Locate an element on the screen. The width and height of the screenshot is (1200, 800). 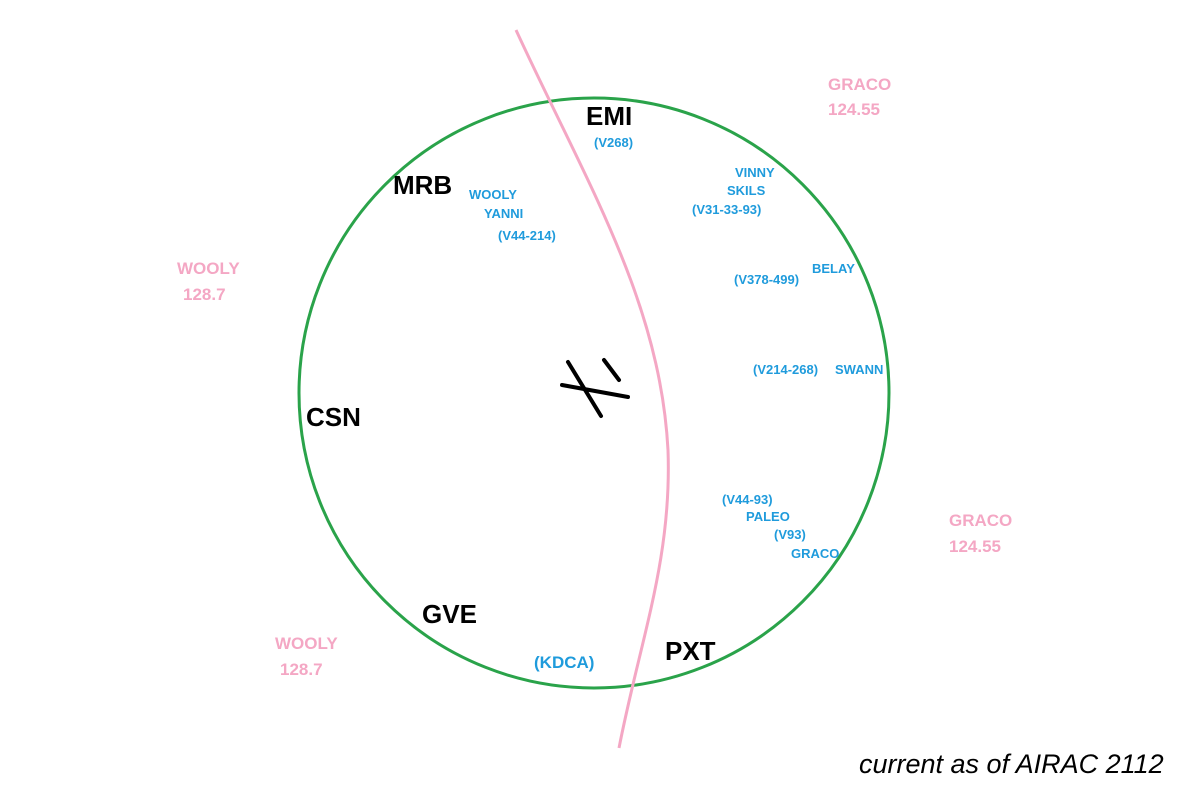
sector-wooly-left-name: WOOLY is located at coordinates (208, 268).